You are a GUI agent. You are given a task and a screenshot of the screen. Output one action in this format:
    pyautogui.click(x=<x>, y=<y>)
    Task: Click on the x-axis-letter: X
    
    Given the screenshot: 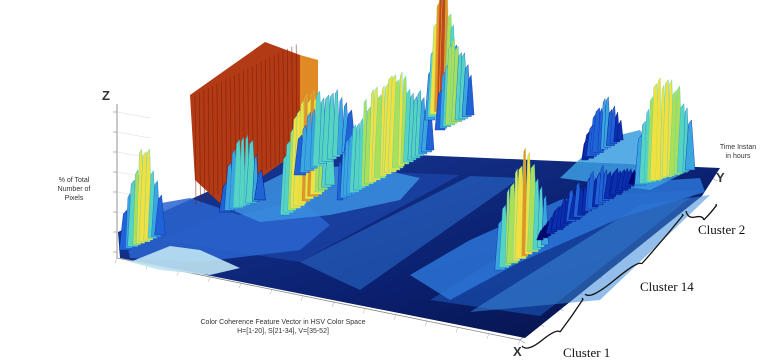 What is the action you would take?
    pyautogui.click(x=517, y=351)
    